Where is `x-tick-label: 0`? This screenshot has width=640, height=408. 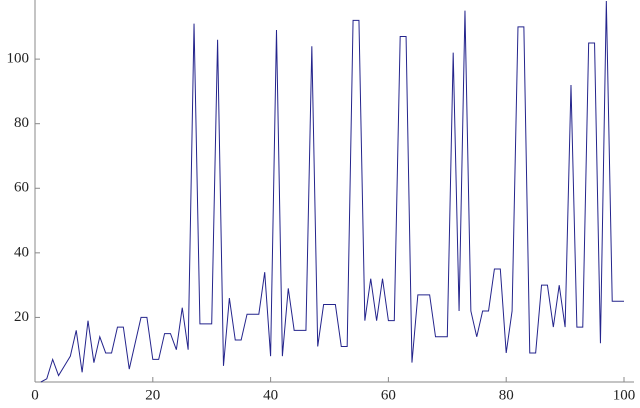 x-tick-label: 0 is located at coordinates (35, 395).